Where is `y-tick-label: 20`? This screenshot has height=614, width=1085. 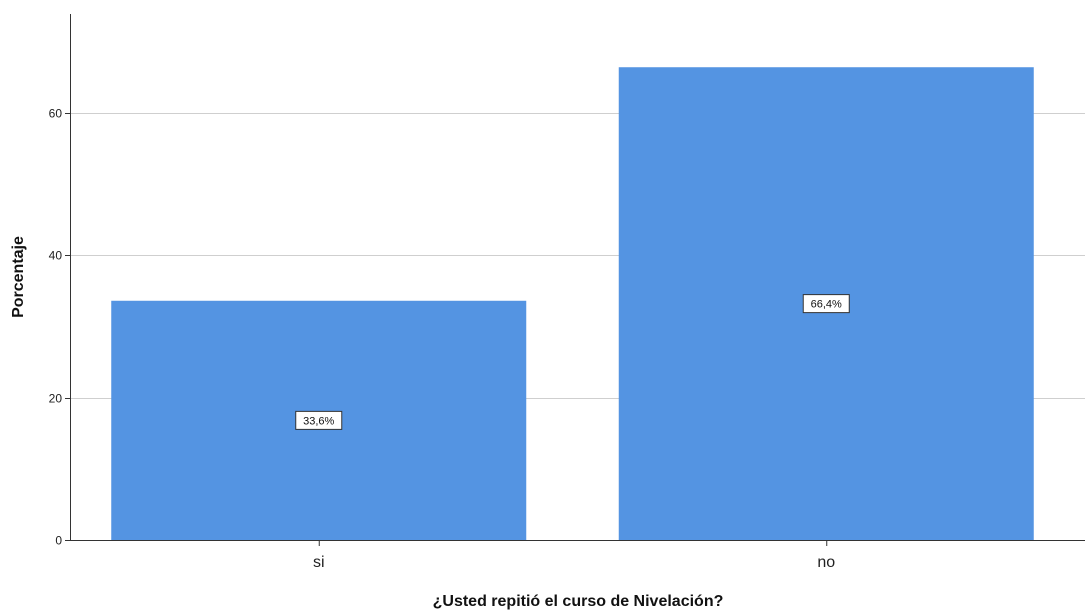
y-tick-label: 20 is located at coordinates (56, 399).